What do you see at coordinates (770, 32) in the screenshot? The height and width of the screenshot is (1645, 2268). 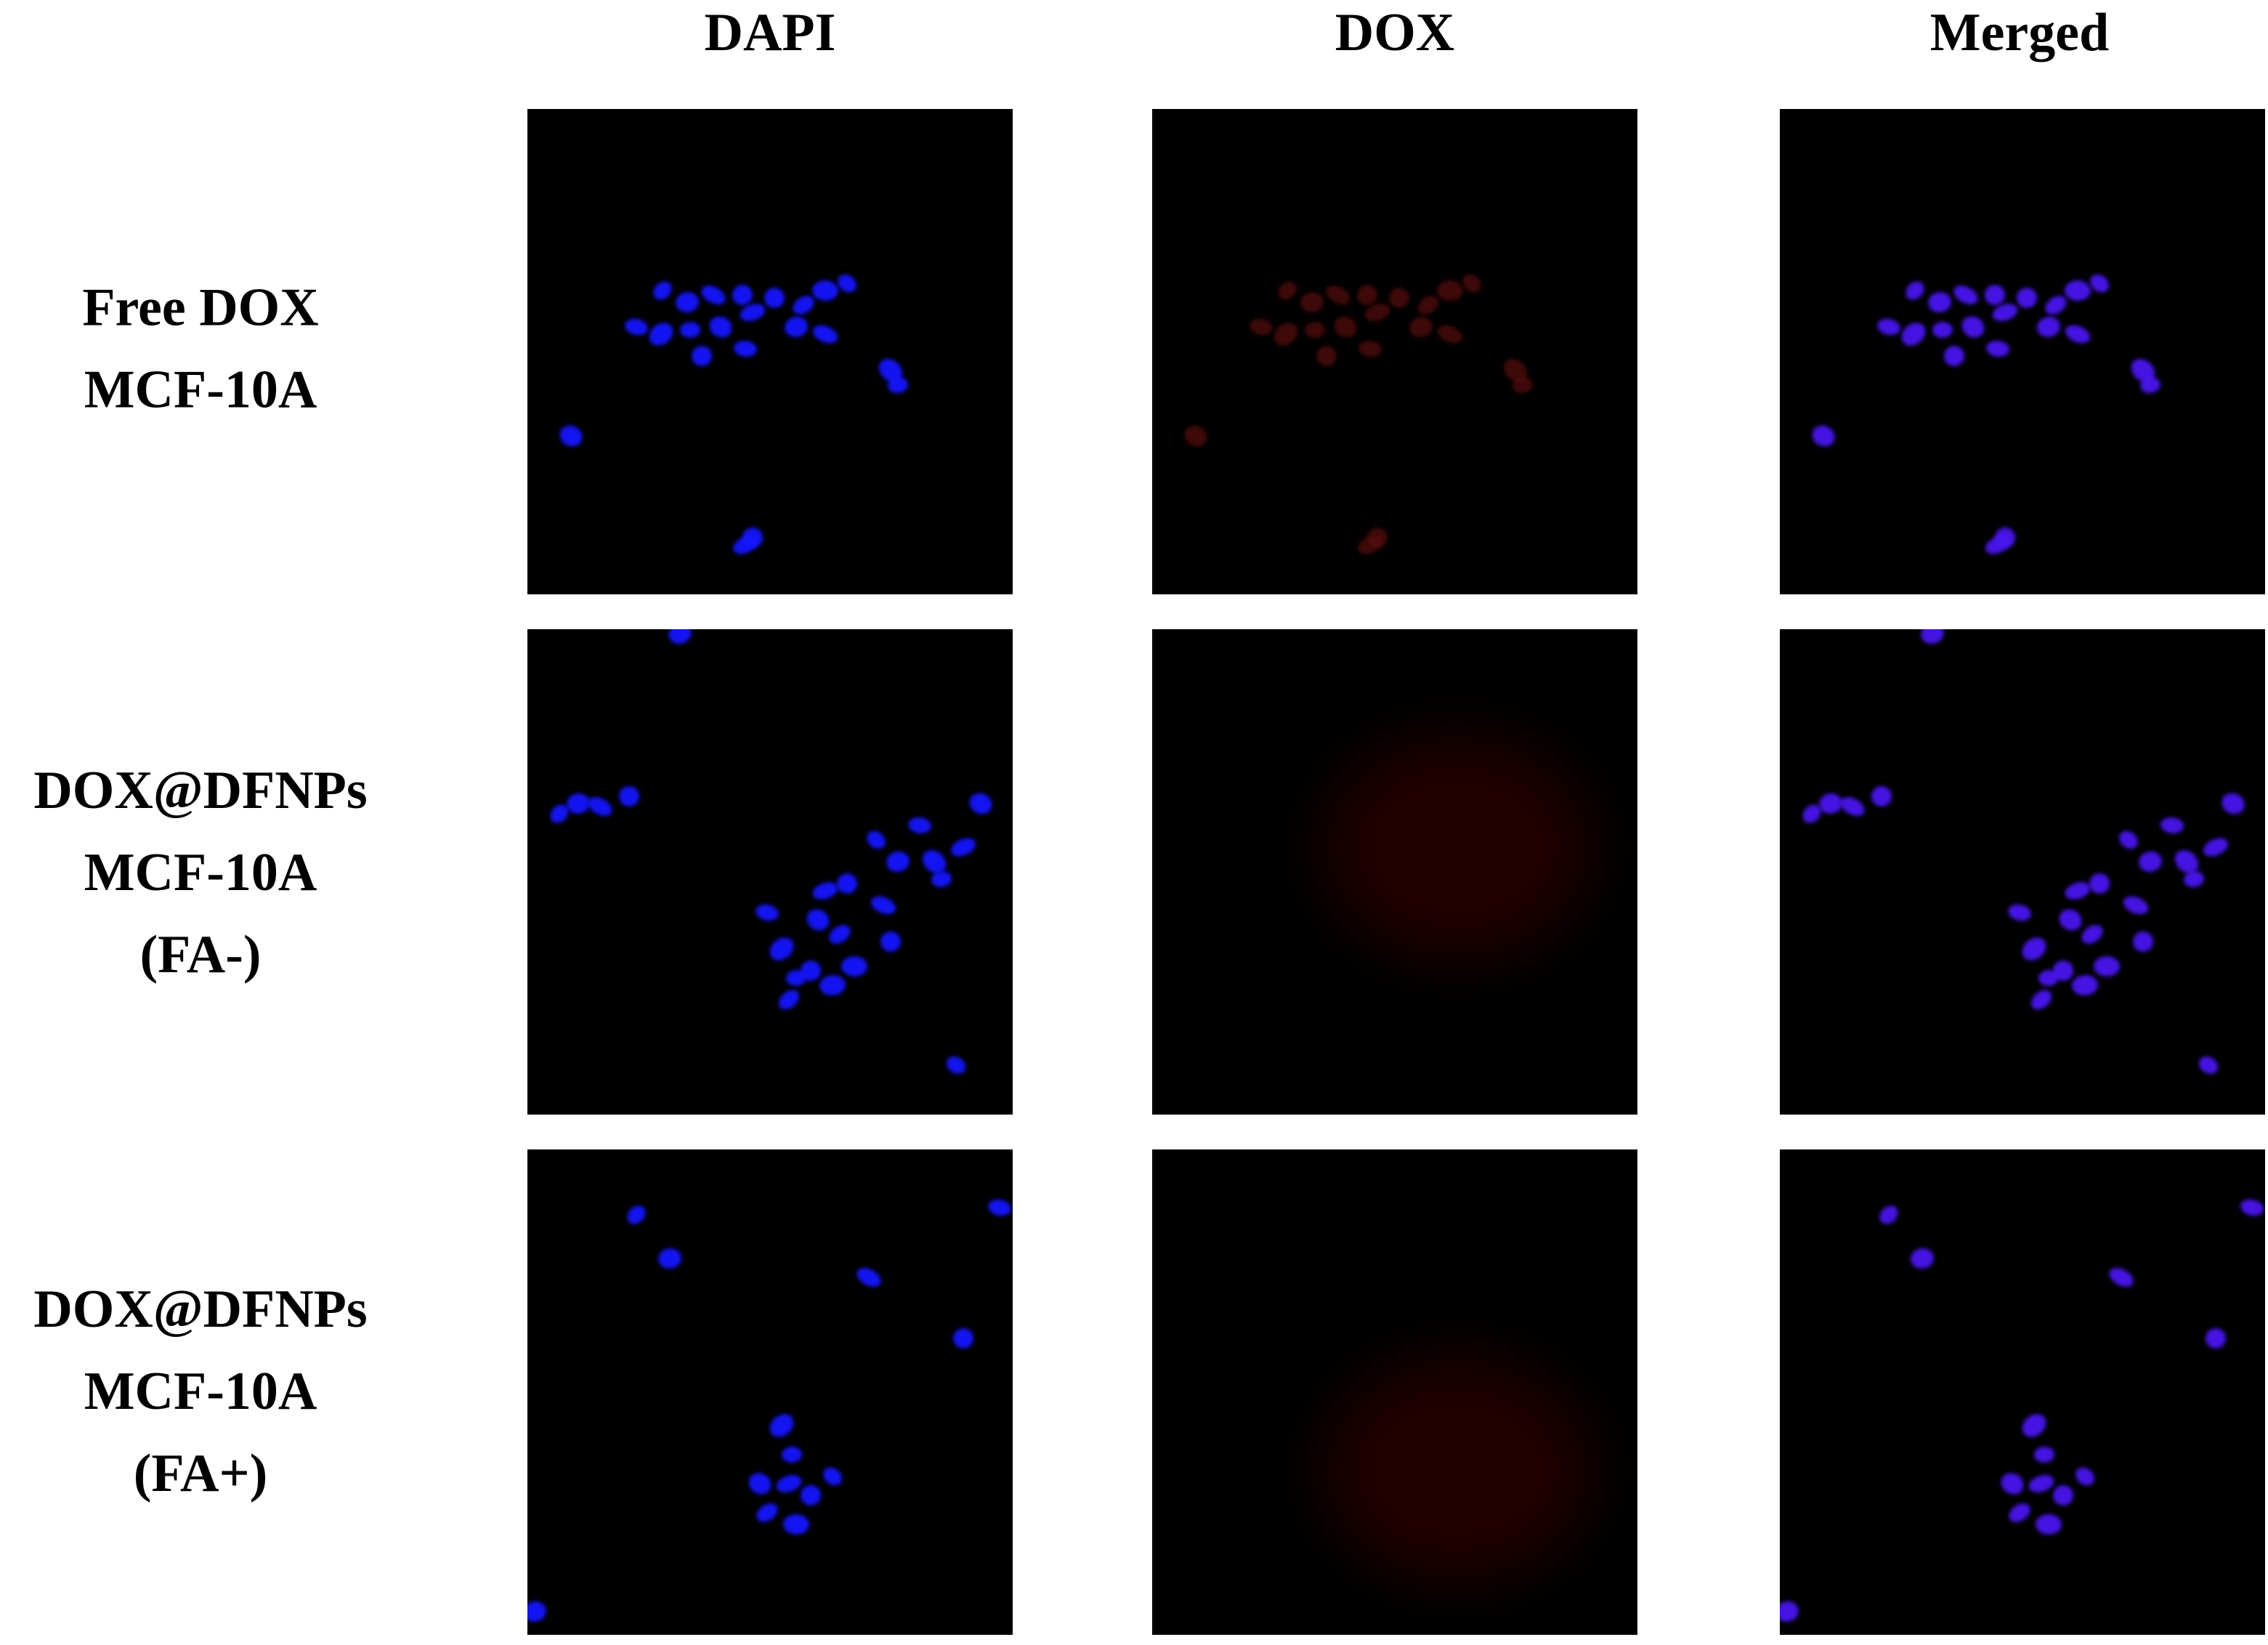 I see `column-header: DAPI` at bounding box center [770, 32].